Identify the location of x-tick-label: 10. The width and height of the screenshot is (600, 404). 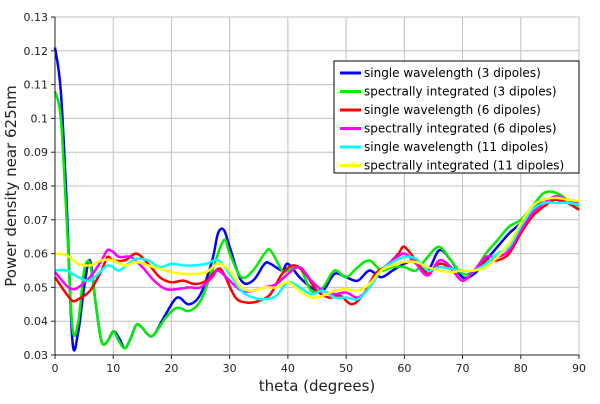
(113, 368).